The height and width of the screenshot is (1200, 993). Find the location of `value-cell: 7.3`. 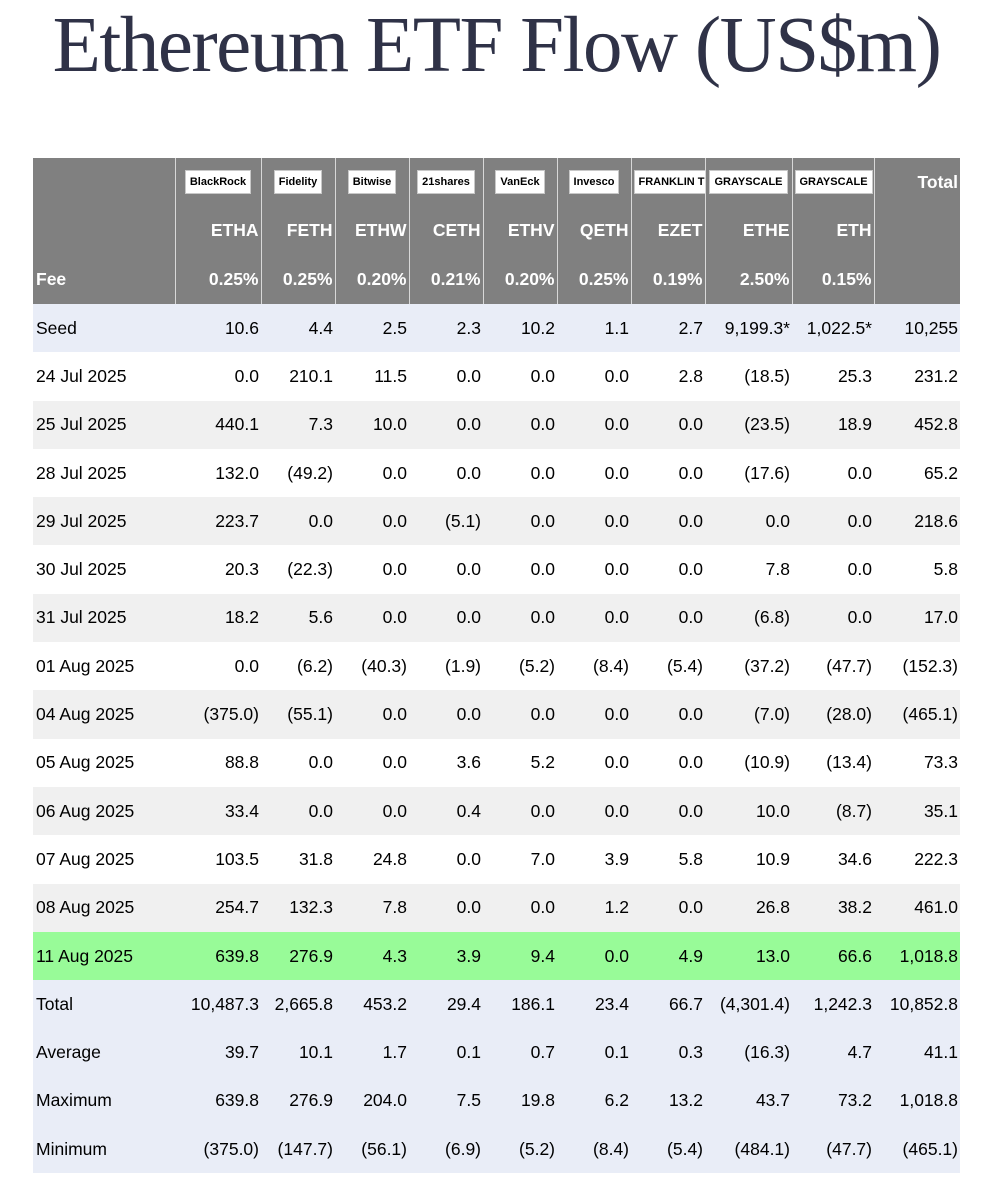

value-cell: 7.3 is located at coordinates (298, 424).